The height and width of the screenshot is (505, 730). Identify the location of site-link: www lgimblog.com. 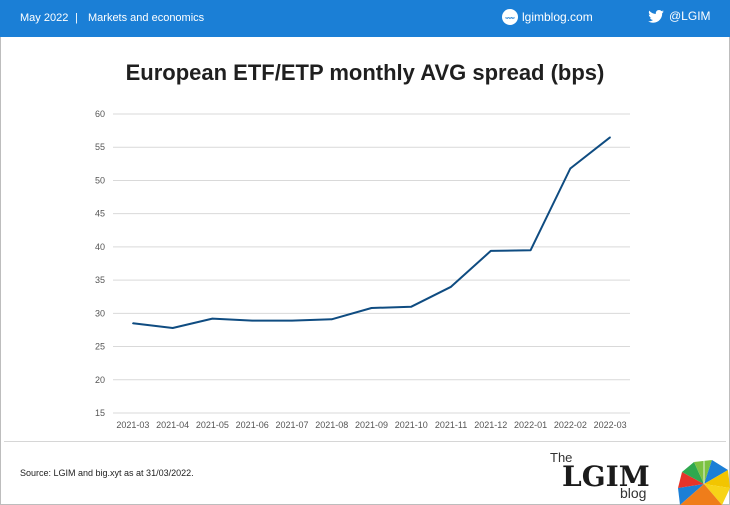
(547, 17).